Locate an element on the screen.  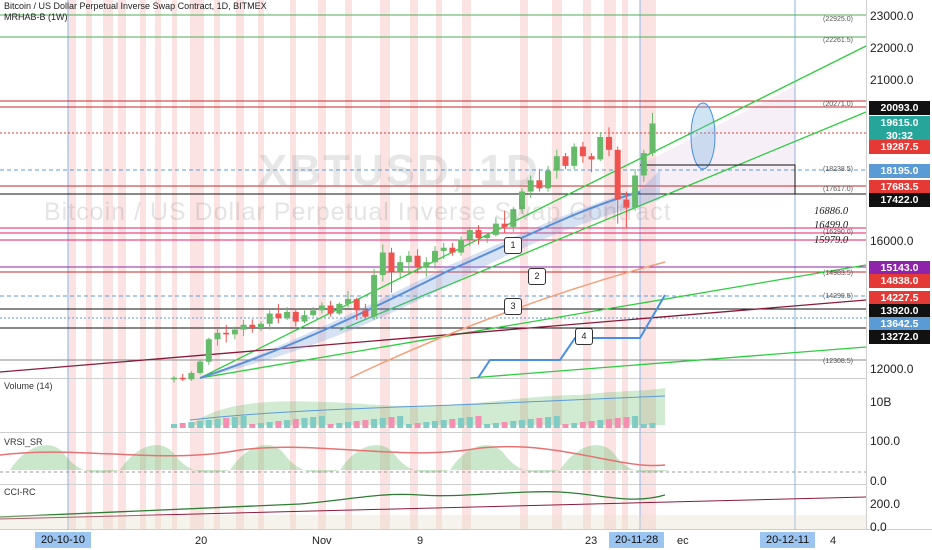
date-marker: 20-12-11 is located at coordinates (788, 540).